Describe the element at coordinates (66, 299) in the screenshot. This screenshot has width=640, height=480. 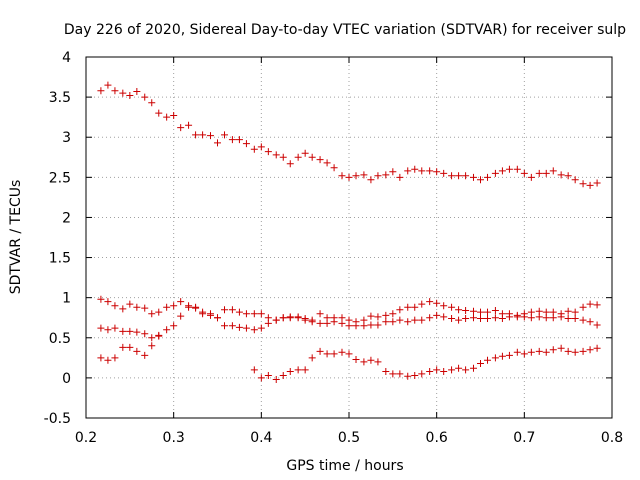
I see `y-tick-label: 1` at that location.